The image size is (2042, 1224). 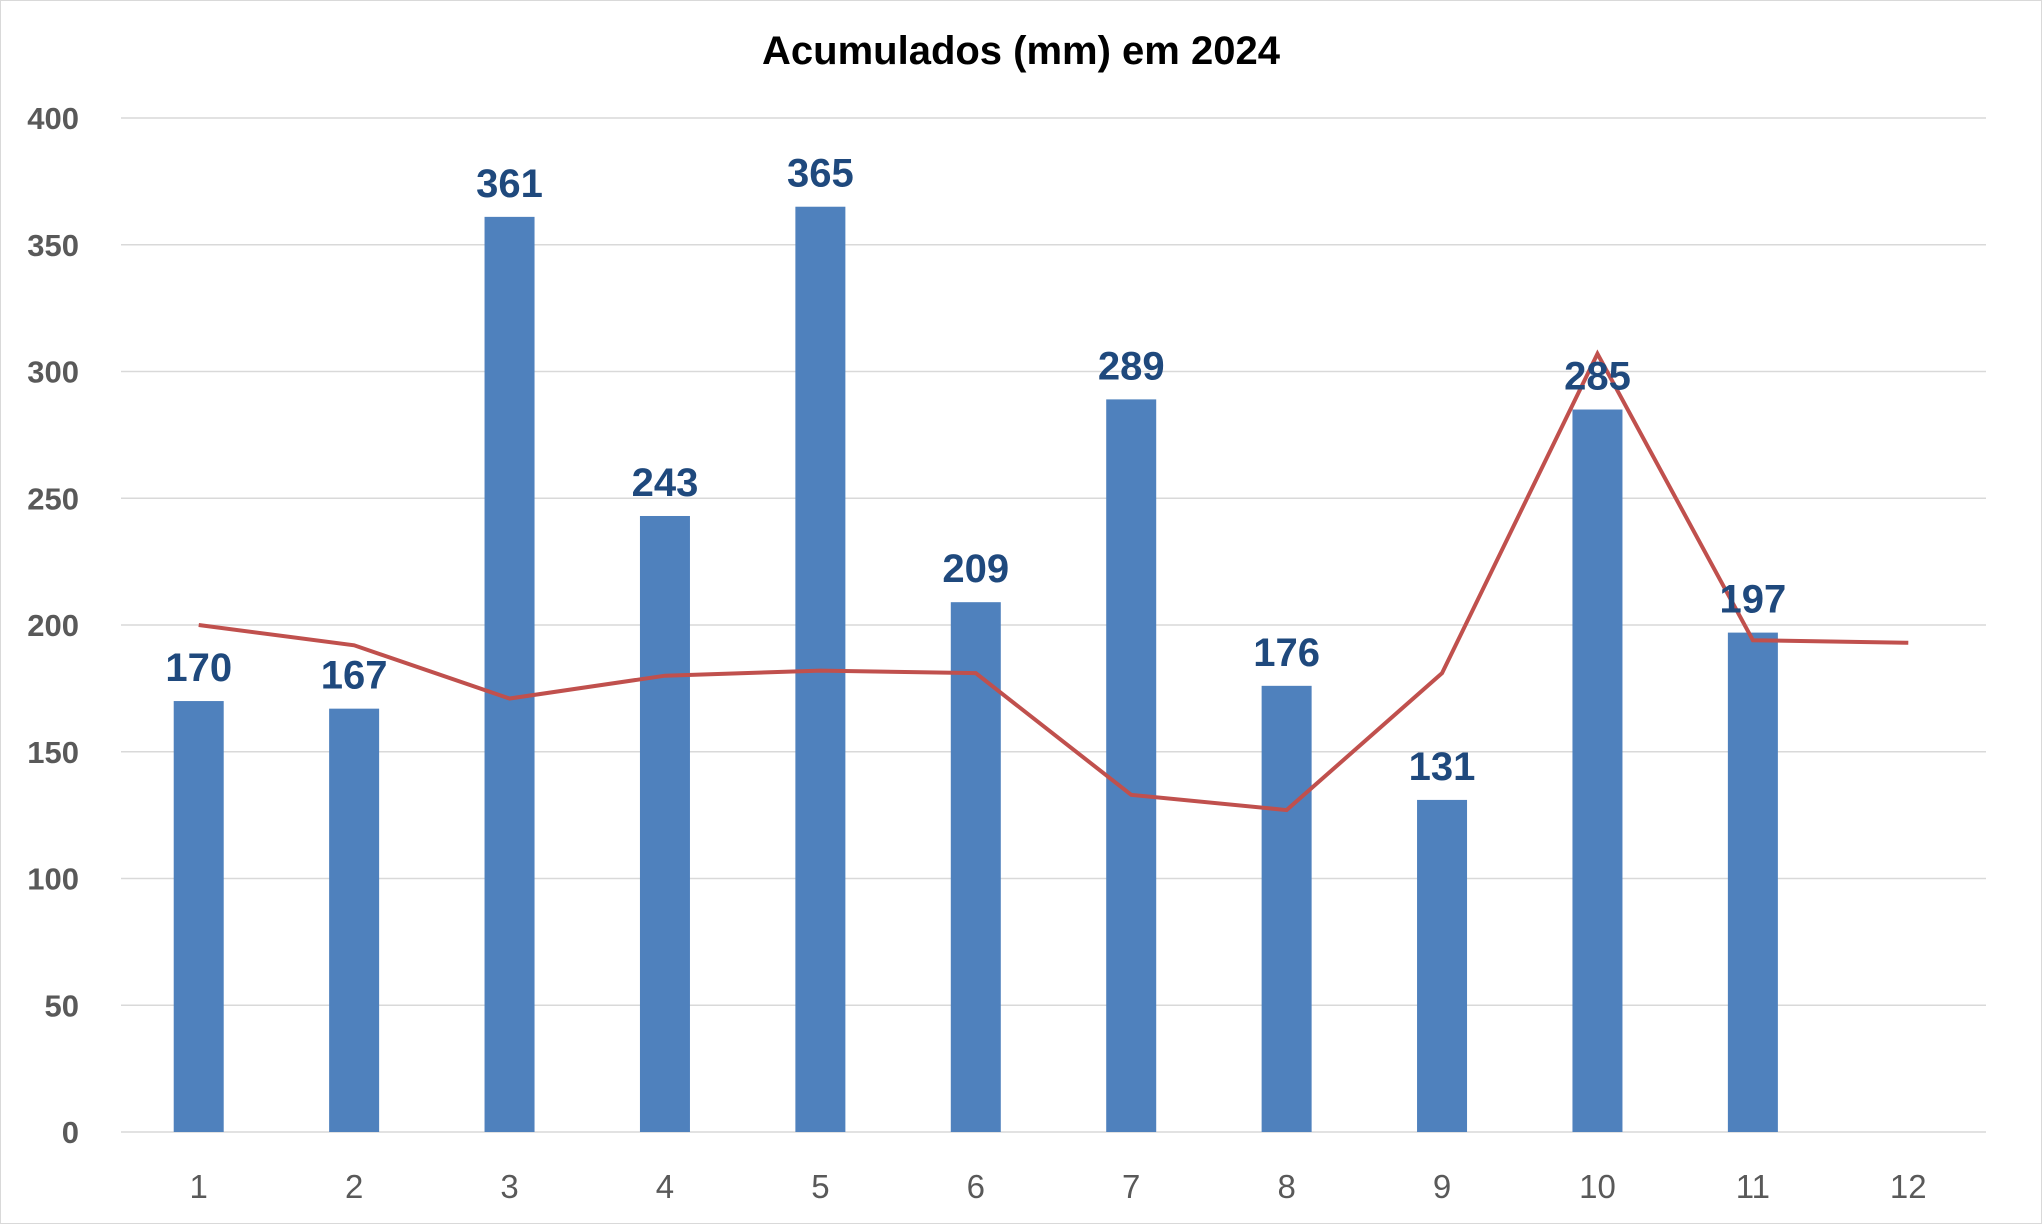 What do you see at coordinates (1597, 377) in the screenshot?
I see `data-label-10: 285` at bounding box center [1597, 377].